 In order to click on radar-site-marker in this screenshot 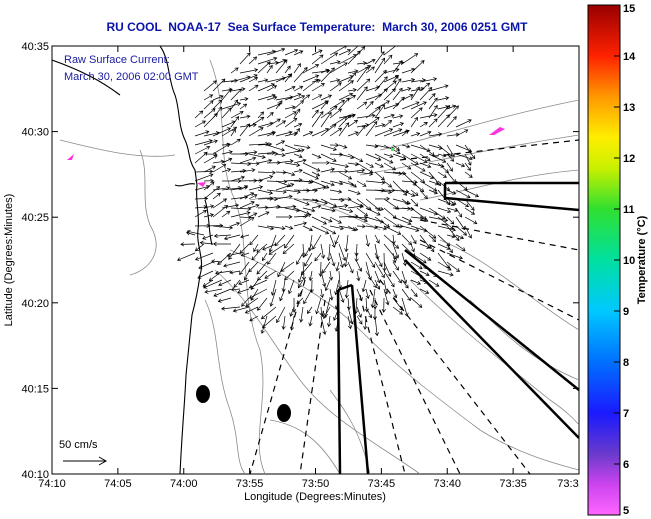, I will do `click(284, 413)`.